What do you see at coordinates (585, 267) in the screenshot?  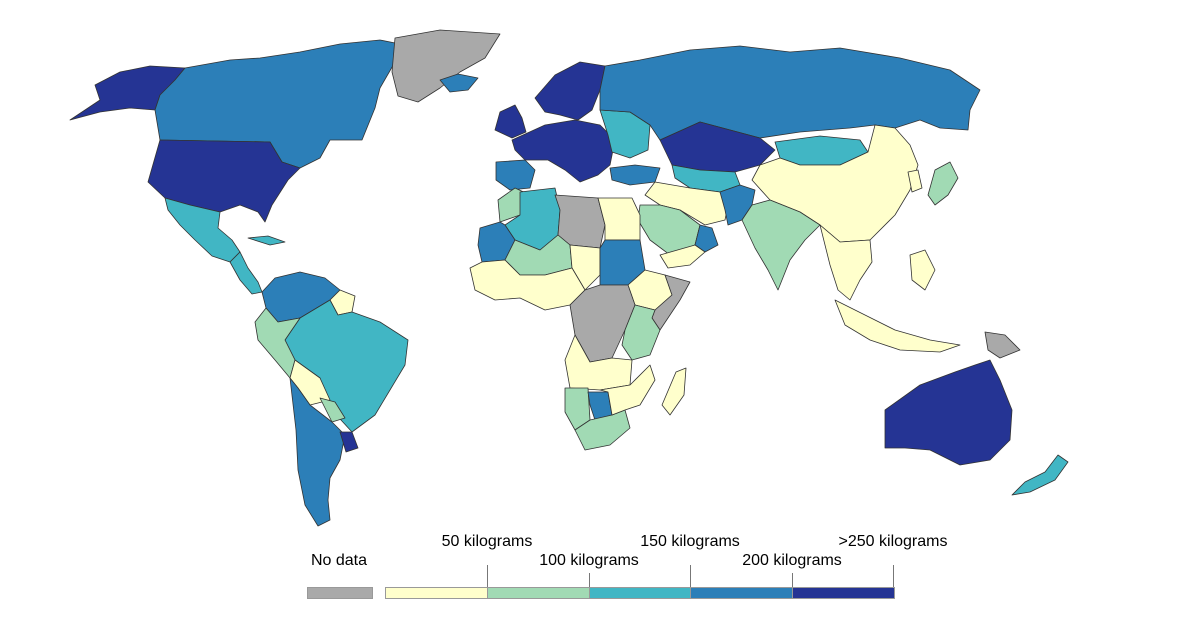 I see `region-chad` at bounding box center [585, 267].